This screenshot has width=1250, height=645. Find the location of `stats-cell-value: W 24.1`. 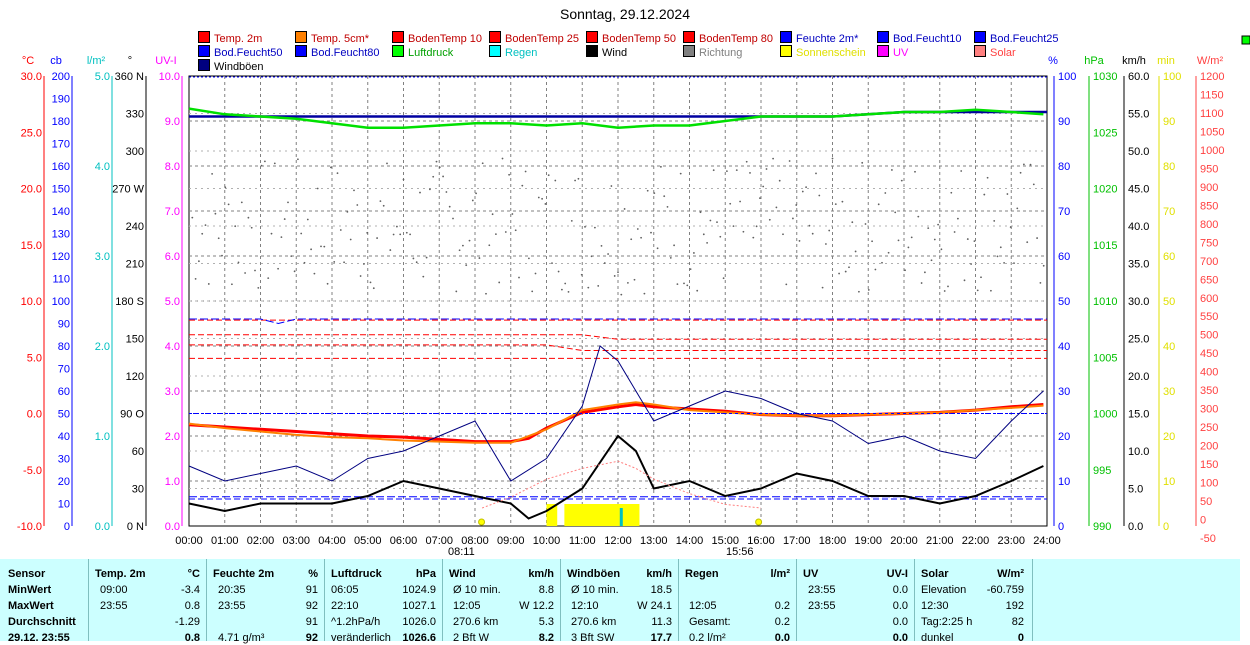

stats-cell-value: W 24.1 is located at coordinates (654, 606).